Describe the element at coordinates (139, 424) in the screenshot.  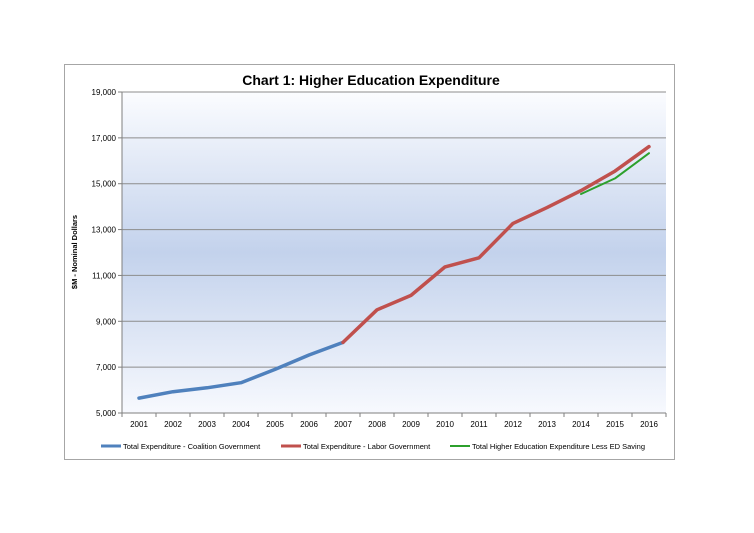
I see `x-tick-label: 2001` at that location.